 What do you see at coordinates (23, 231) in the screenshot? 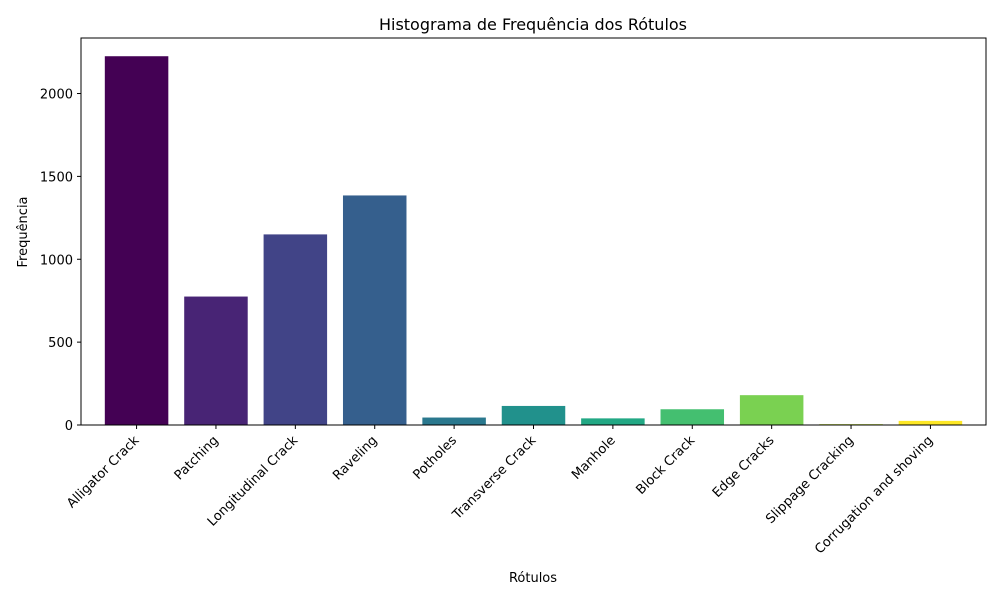
I see `y-axis-label: Frequência` at bounding box center [23, 231].